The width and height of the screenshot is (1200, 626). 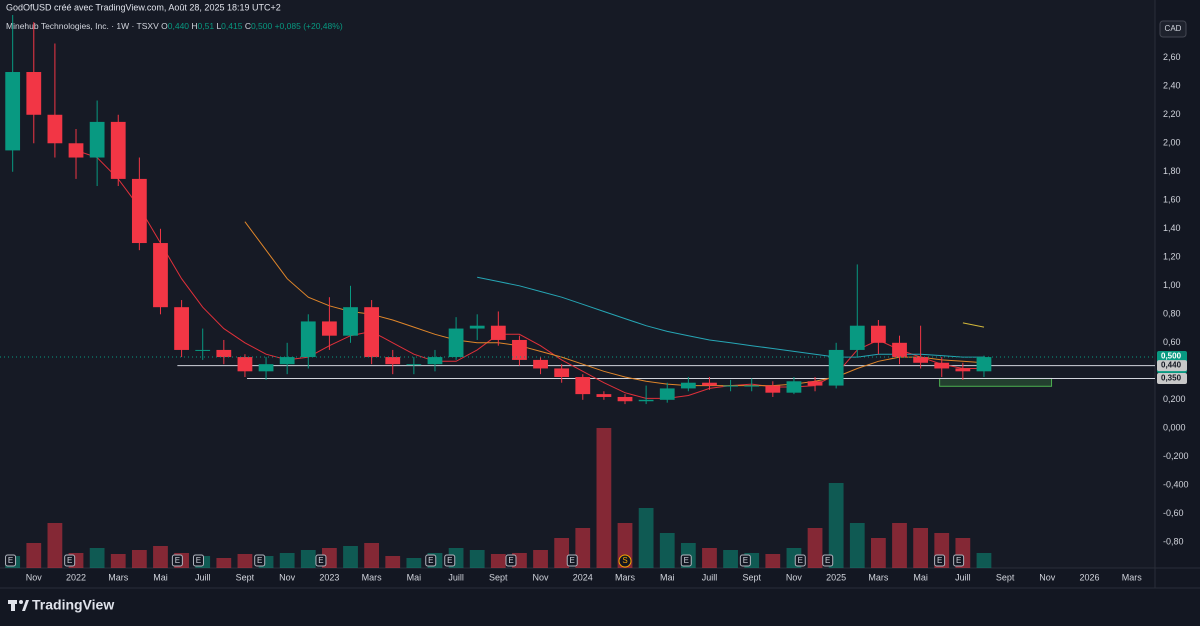 I want to click on event-label: S, so click(x=624, y=560).